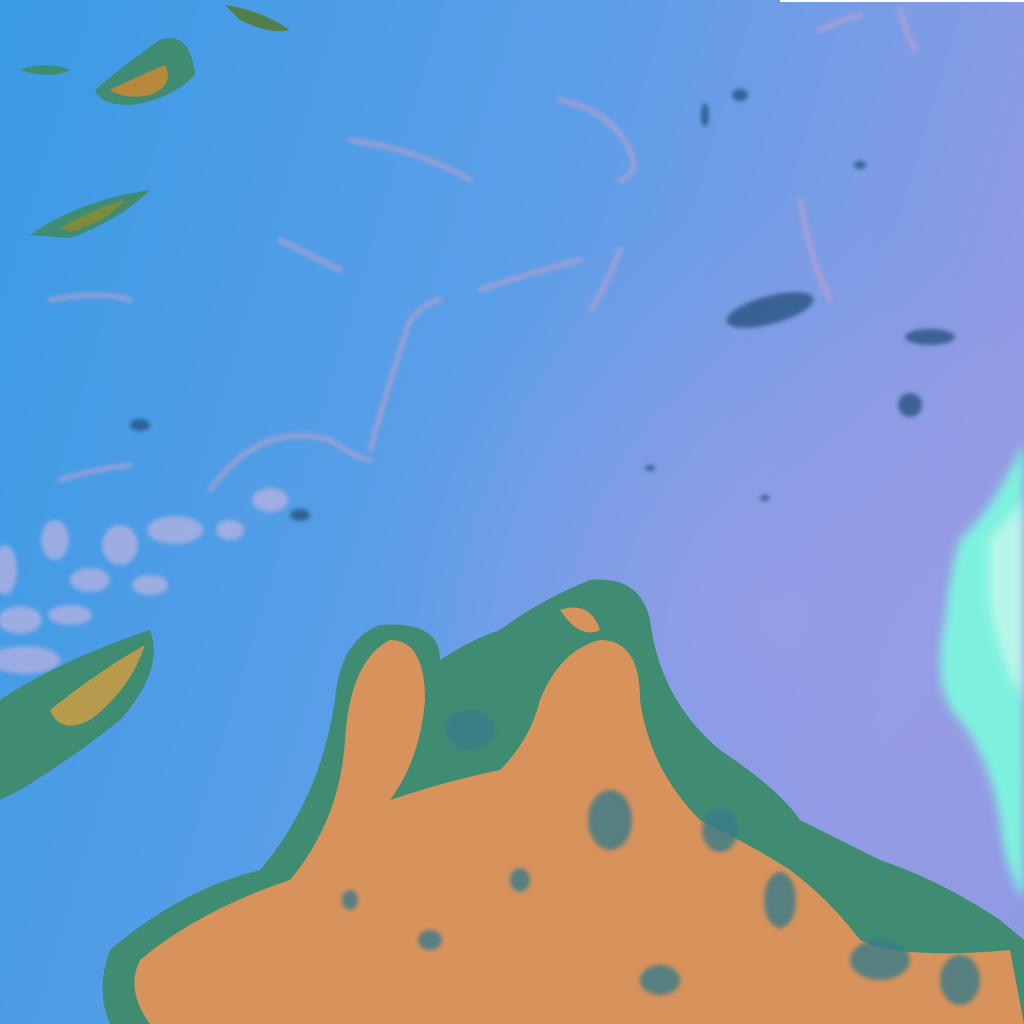  I want to click on cloud-puffs, so click(144, 581).